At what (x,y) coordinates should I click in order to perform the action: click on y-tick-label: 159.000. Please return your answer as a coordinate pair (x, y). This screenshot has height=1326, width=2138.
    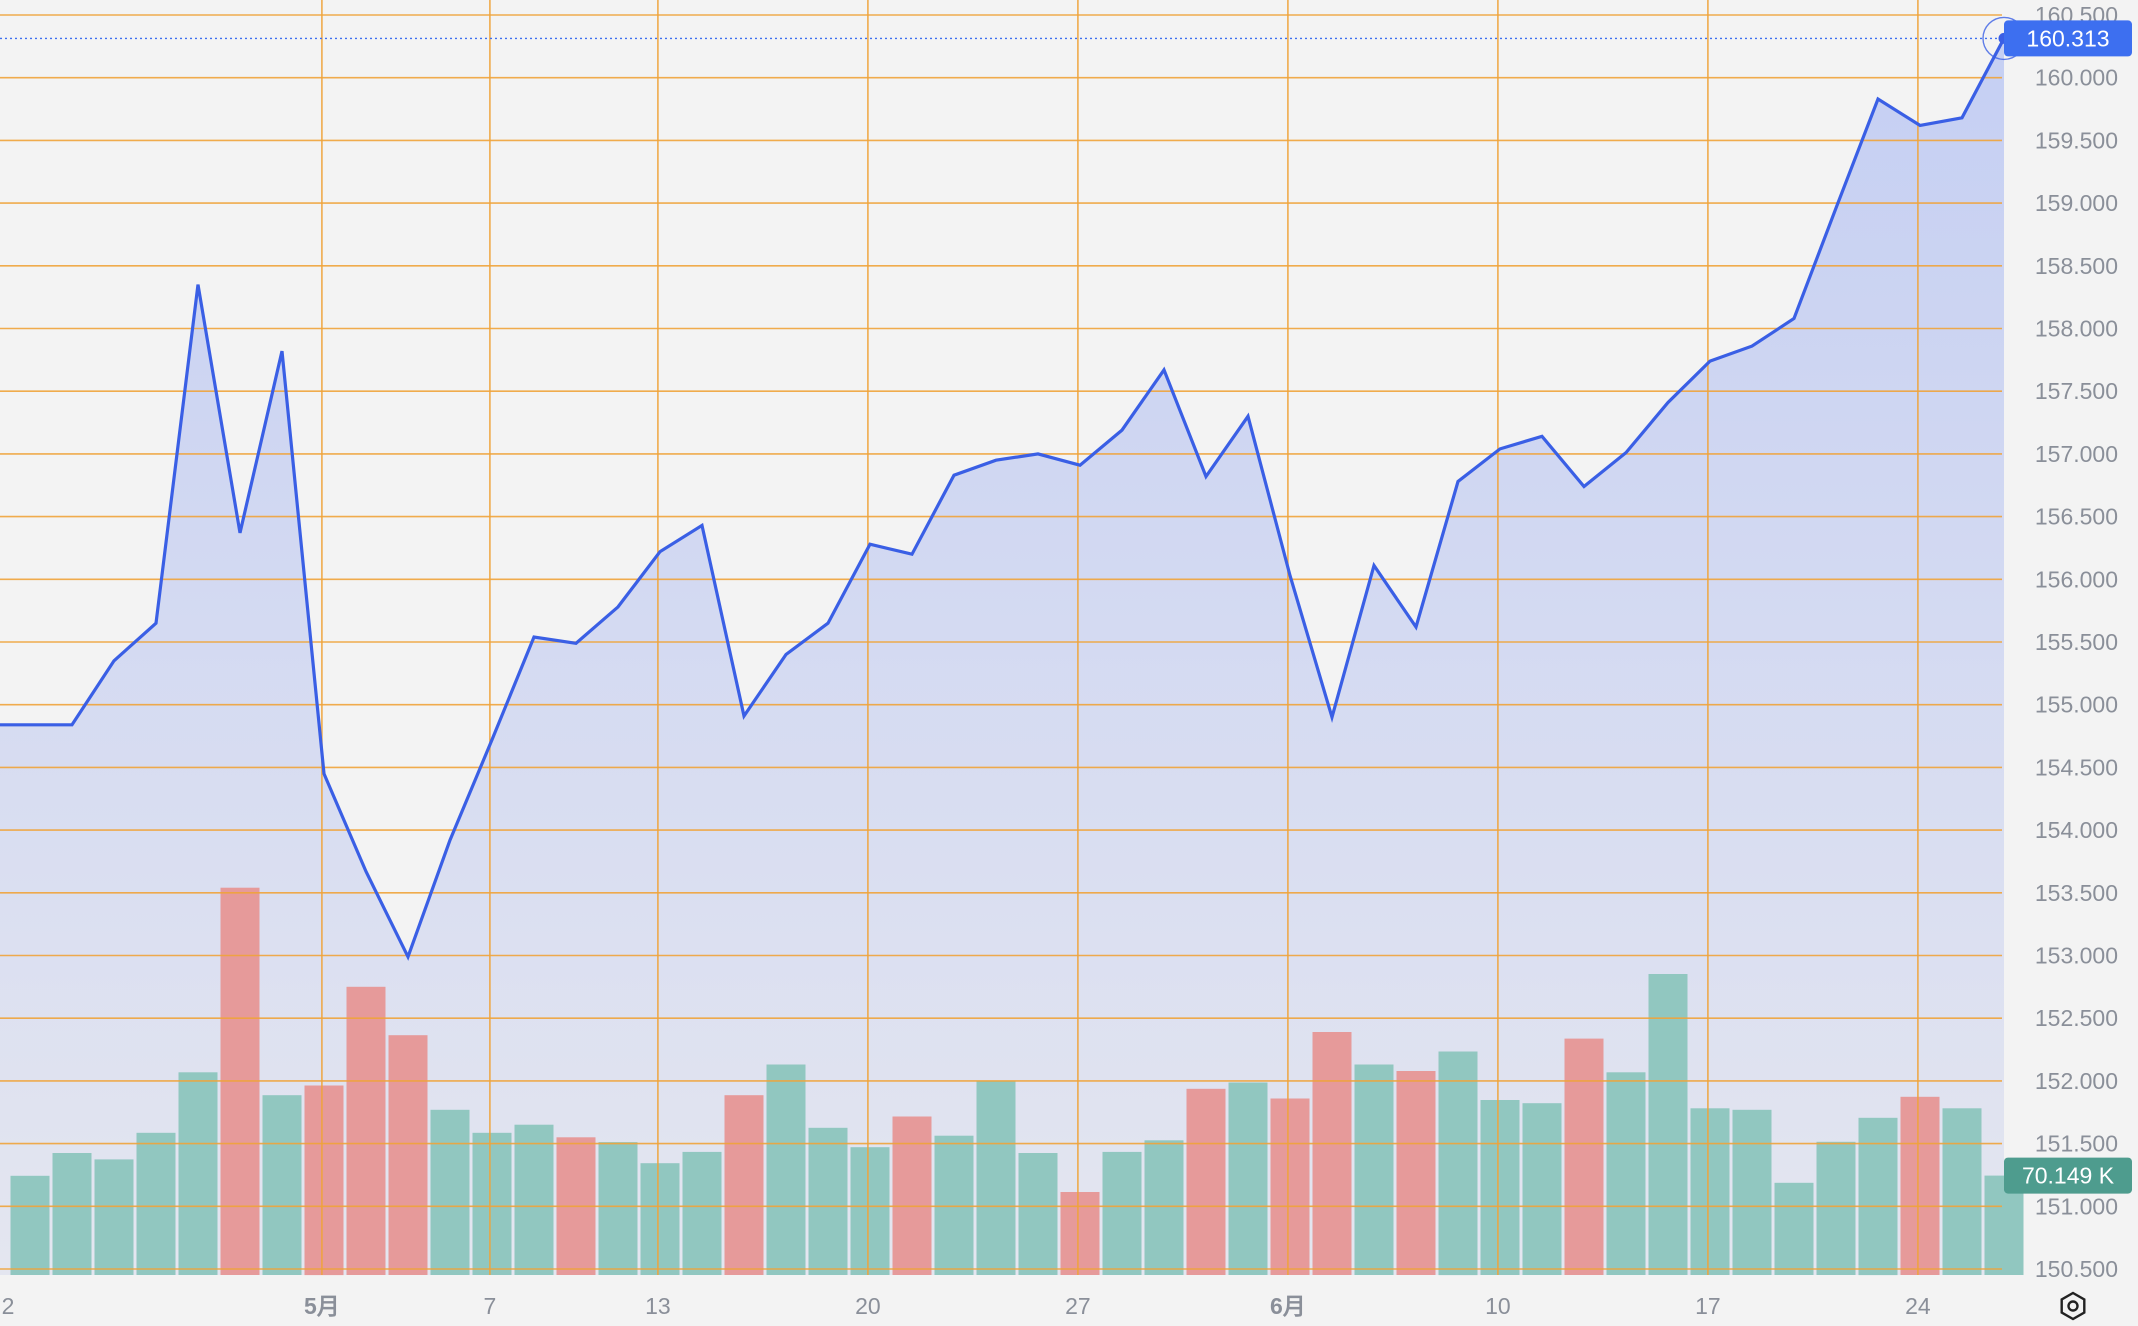
    Looking at the image, I should click on (2076, 203).